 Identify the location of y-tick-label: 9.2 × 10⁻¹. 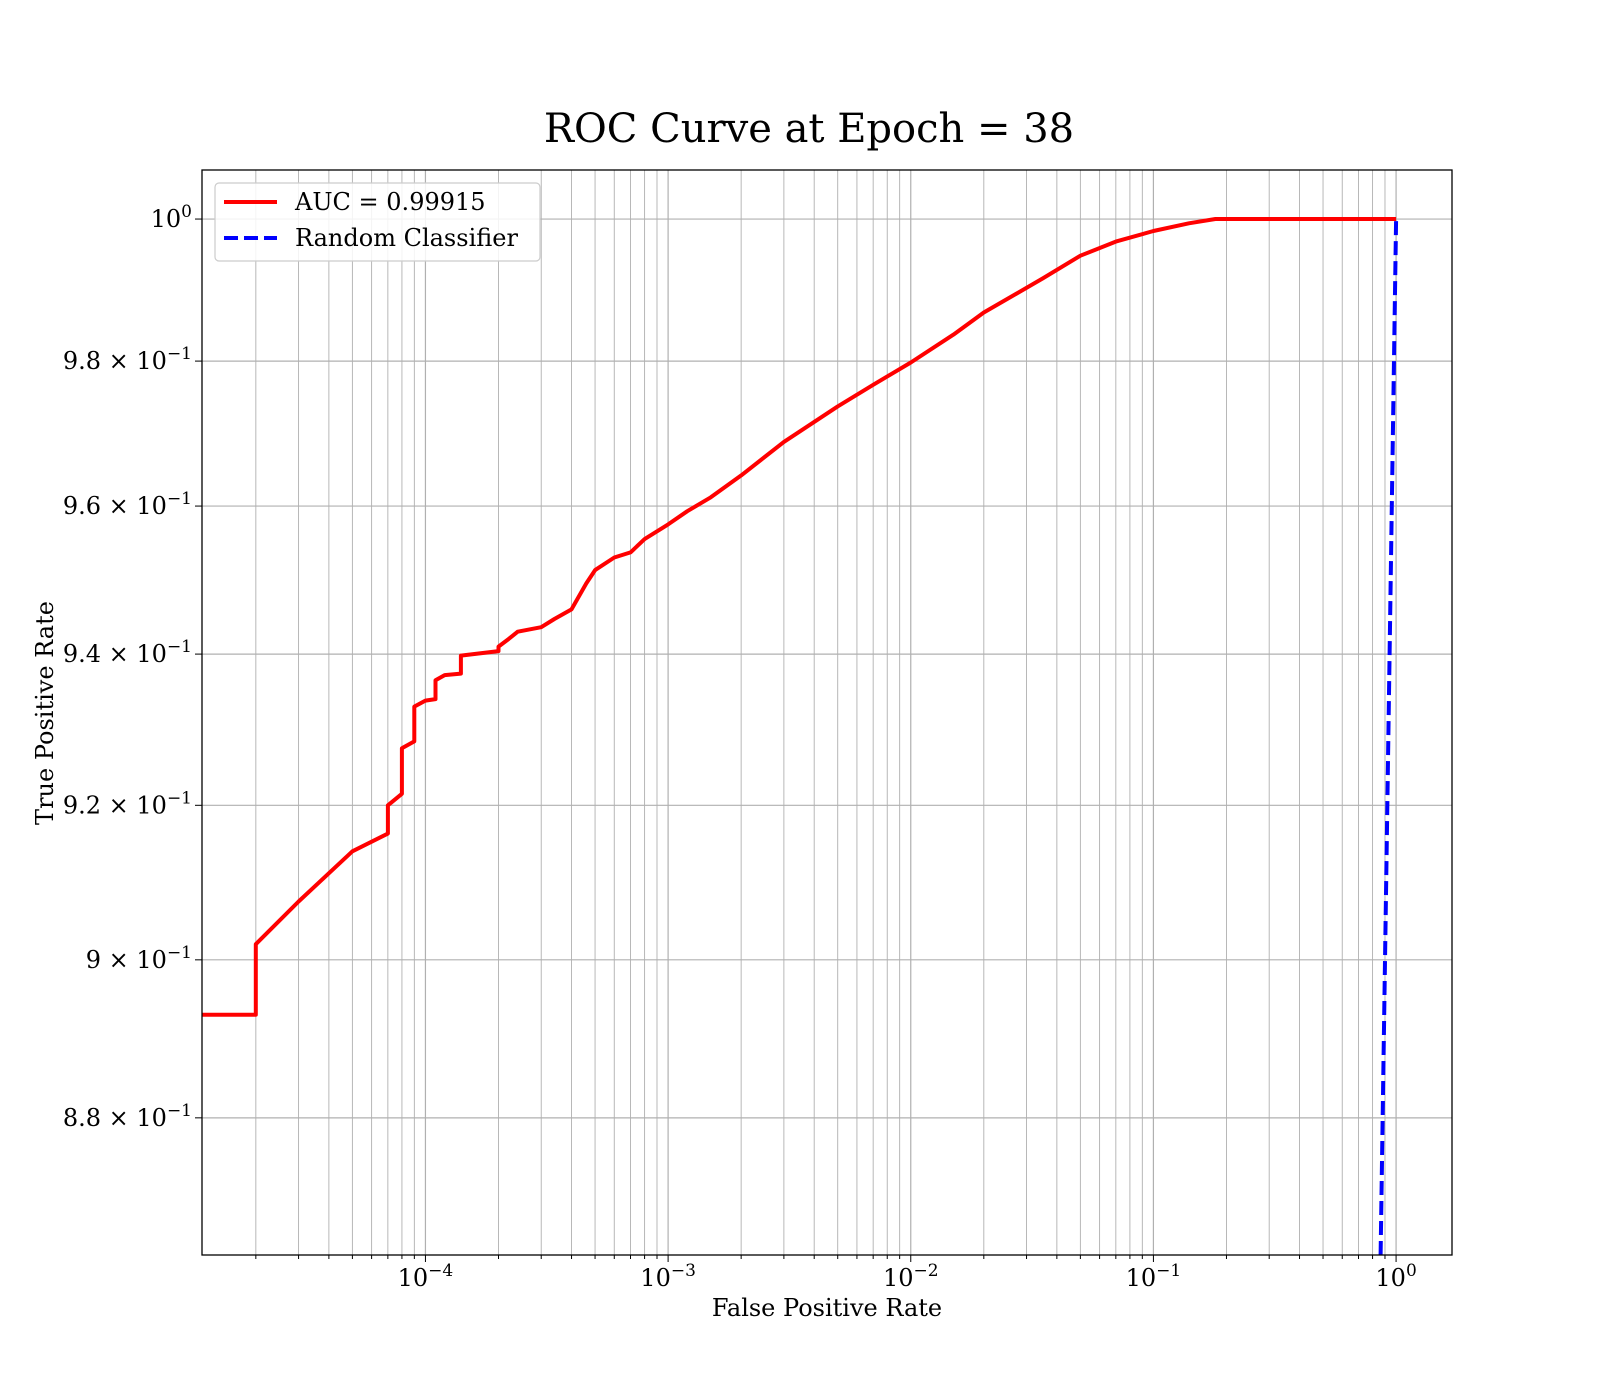
(127, 803).